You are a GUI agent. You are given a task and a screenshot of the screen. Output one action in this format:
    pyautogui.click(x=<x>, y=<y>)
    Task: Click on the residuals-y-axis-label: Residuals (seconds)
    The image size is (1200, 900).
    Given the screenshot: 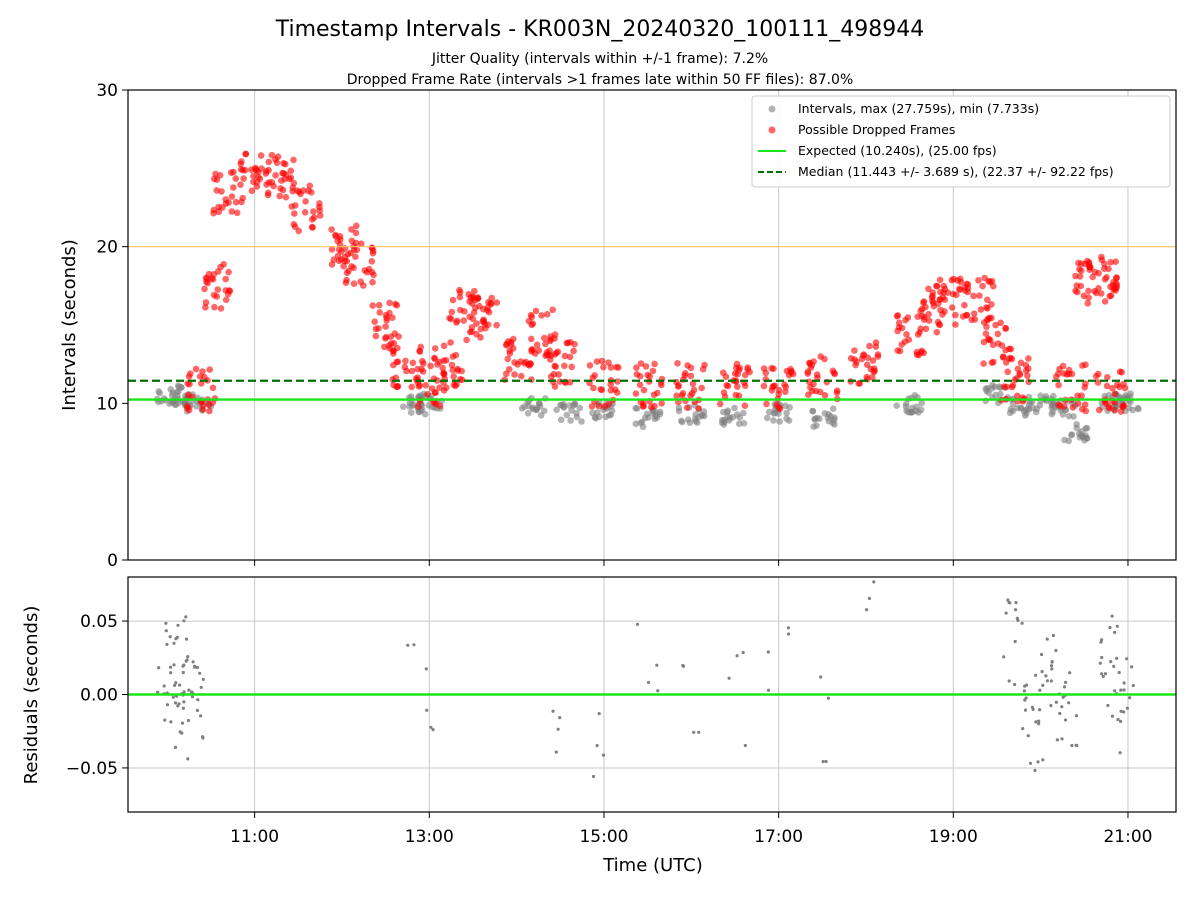 What is the action you would take?
    pyautogui.click(x=31, y=695)
    